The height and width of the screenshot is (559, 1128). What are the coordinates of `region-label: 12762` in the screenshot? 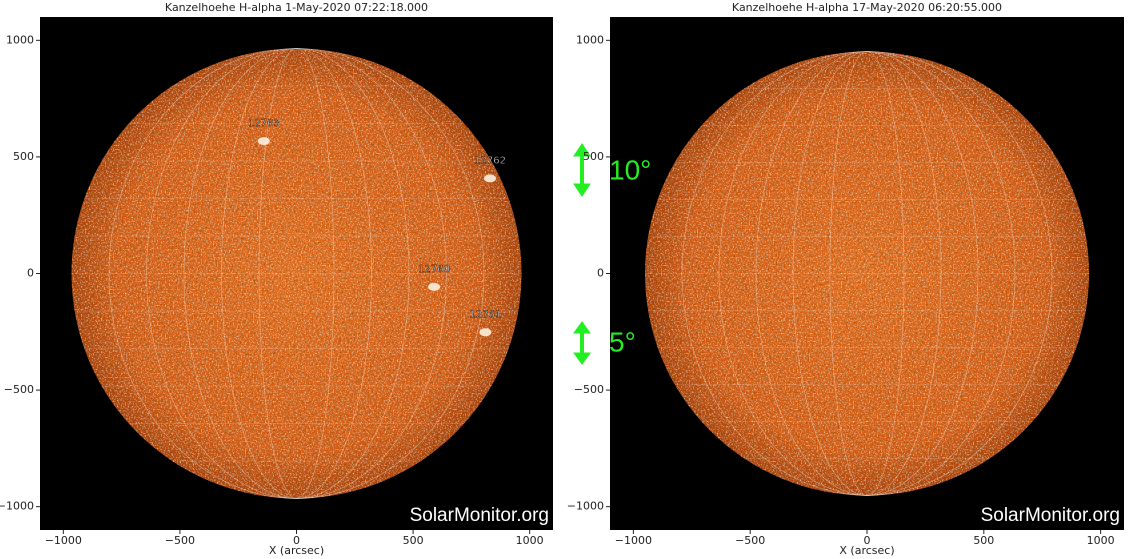 It's located at (490, 160).